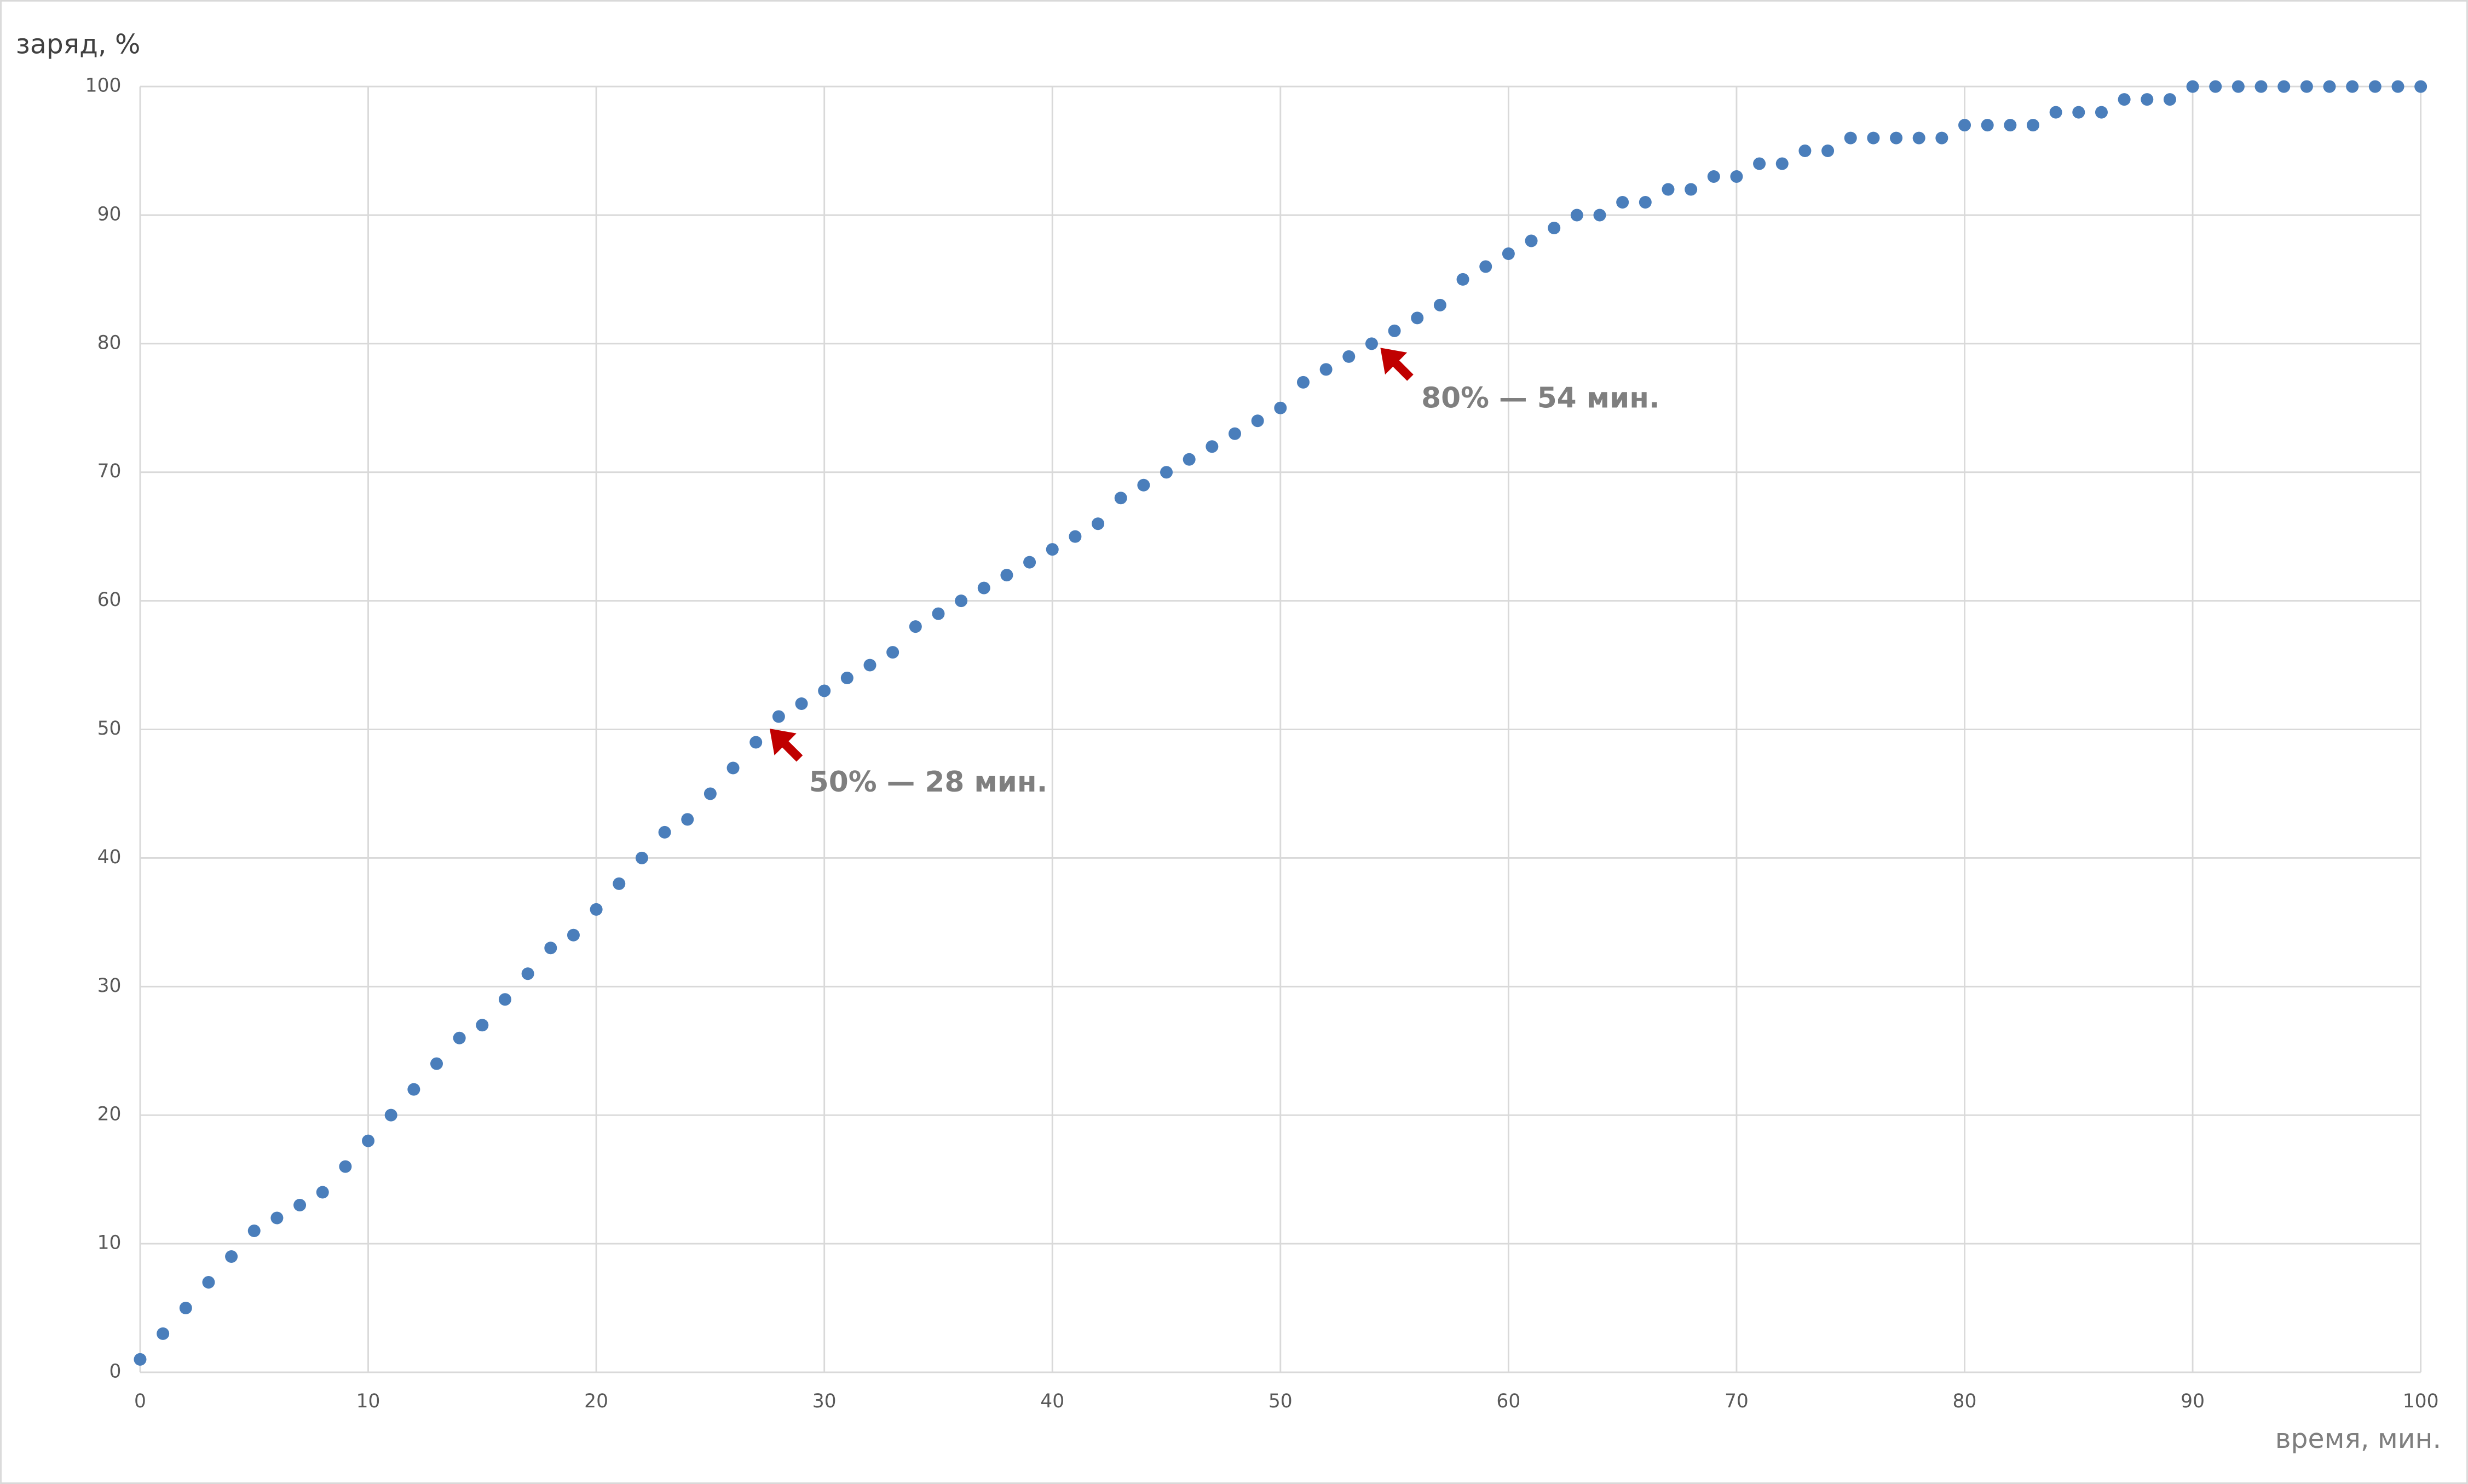 This screenshot has height=1484, width=2468. What do you see at coordinates (928, 782) in the screenshot?
I see `annotation: 50% — 28 мин.` at bounding box center [928, 782].